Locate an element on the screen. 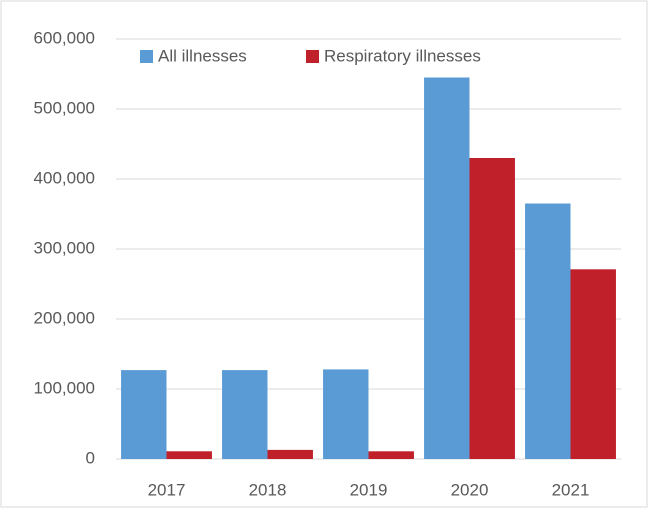 This screenshot has width=648, height=508. x-tick-label: 2020 is located at coordinates (470, 489).